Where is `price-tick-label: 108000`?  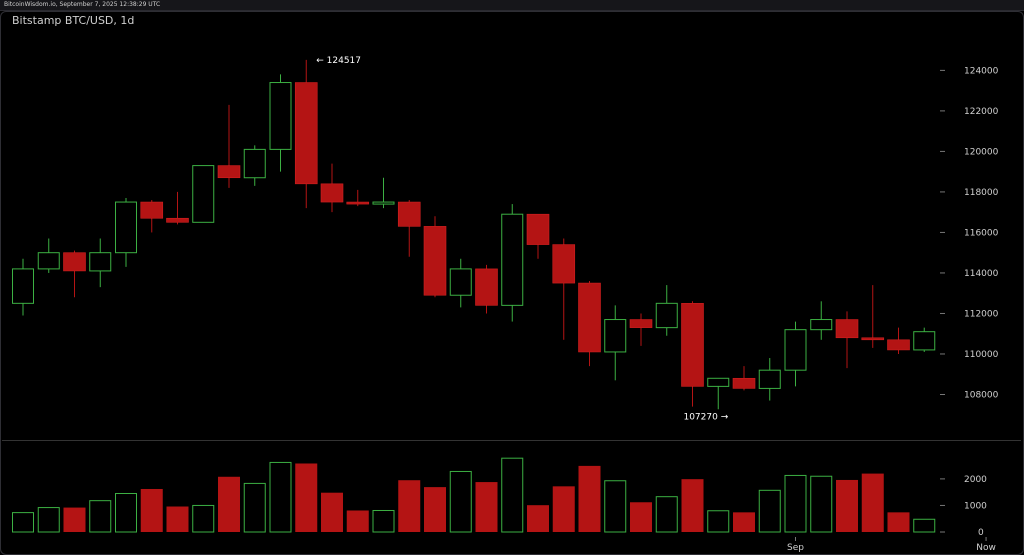 price-tick-label: 108000 is located at coordinates (981, 395).